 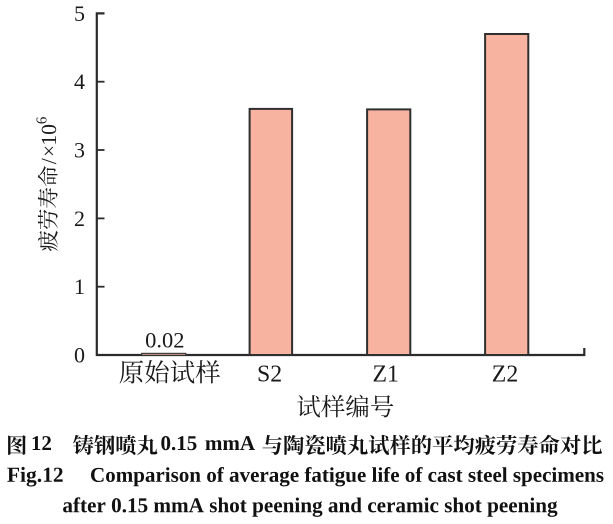 I want to click on svg-text: Z2, so click(x=505, y=375).